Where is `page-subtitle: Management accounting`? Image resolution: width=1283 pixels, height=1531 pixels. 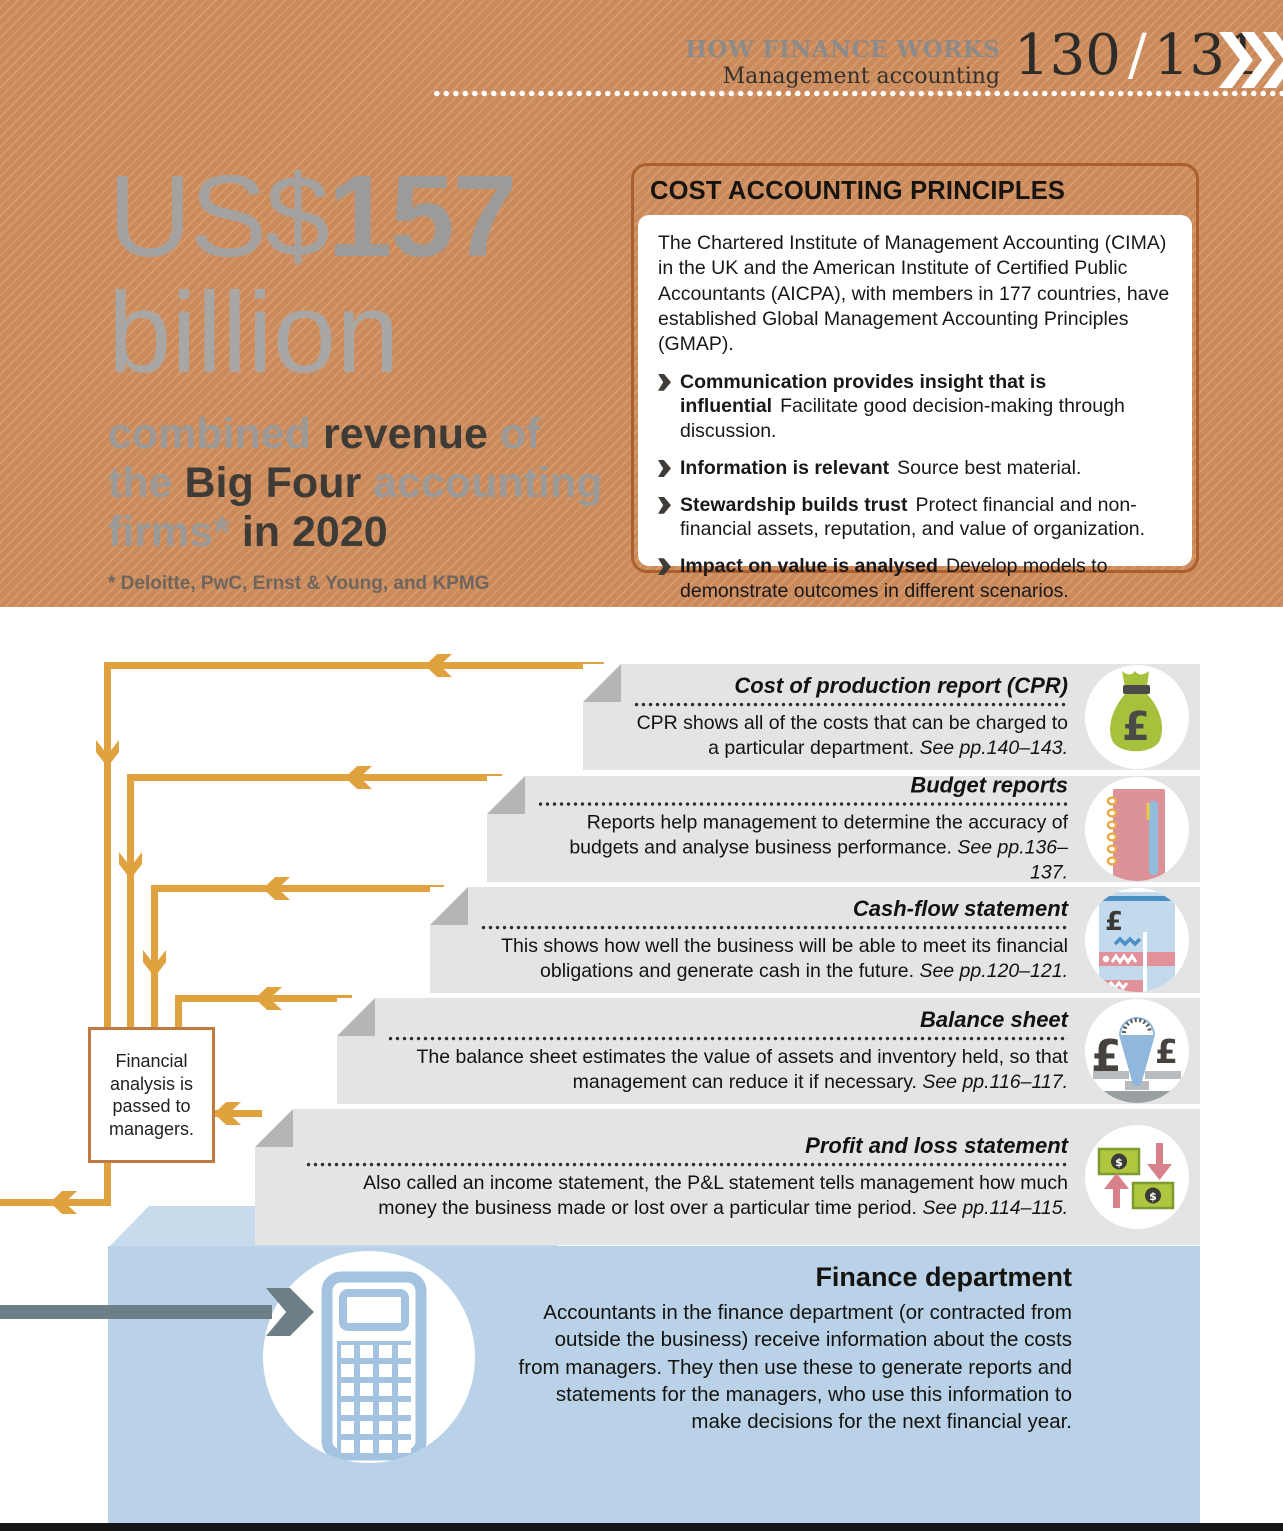 page-subtitle: Management accounting is located at coordinates (861, 76).